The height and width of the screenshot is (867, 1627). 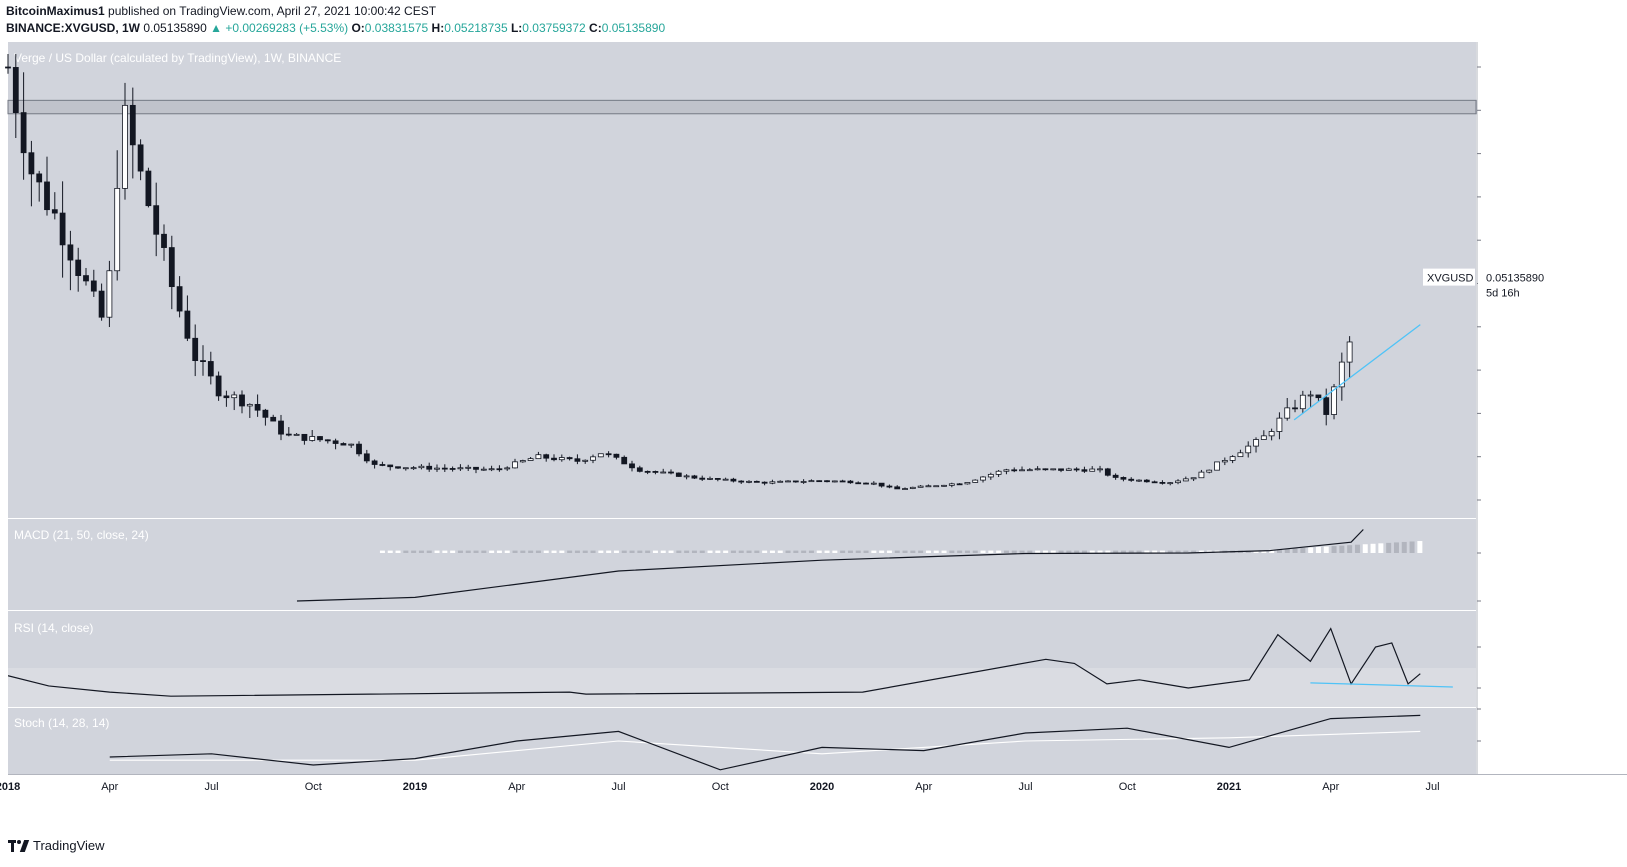 I want to click on low-label: L:, so click(x=516, y=28).